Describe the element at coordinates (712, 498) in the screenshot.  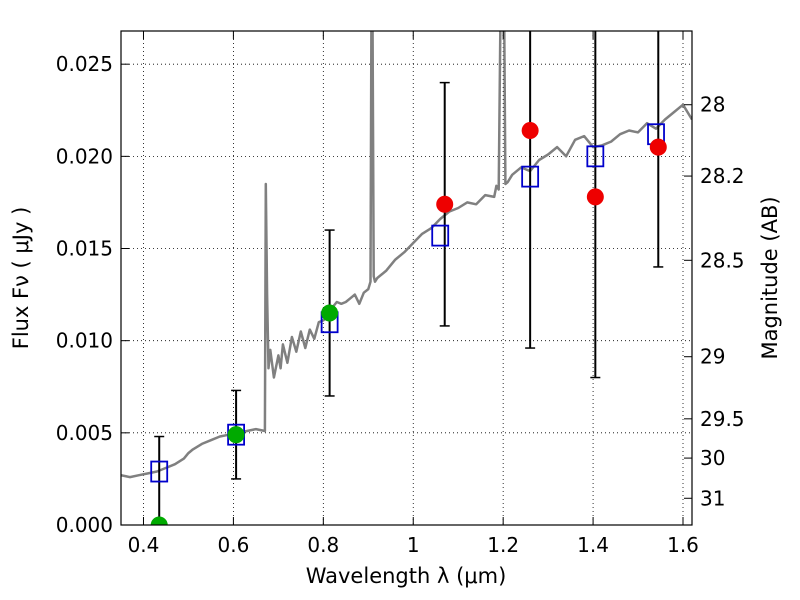
I see `y2-tick-label: 31` at that location.